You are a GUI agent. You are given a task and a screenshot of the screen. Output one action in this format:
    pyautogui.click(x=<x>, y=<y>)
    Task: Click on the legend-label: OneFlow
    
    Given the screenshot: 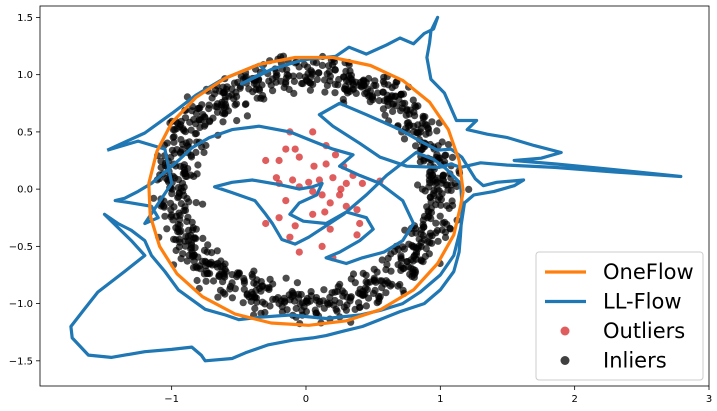 What is the action you would take?
    pyautogui.click(x=648, y=272)
    